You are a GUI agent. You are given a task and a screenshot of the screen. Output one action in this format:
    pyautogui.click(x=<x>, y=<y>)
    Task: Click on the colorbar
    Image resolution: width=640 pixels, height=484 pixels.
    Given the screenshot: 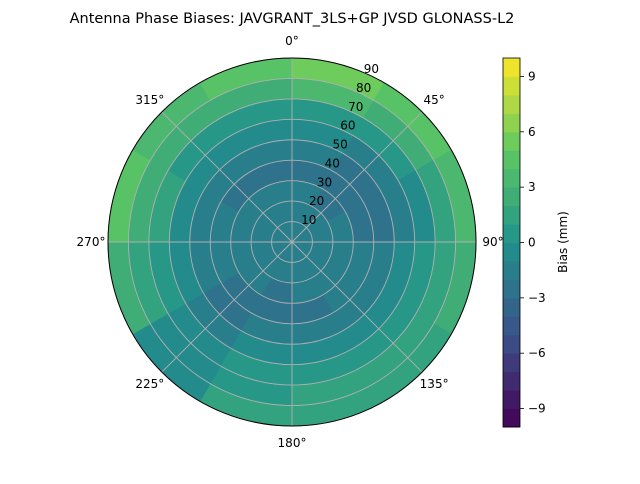 What is the action you would take?
    pyautogui.click(x=511, y=242)
    